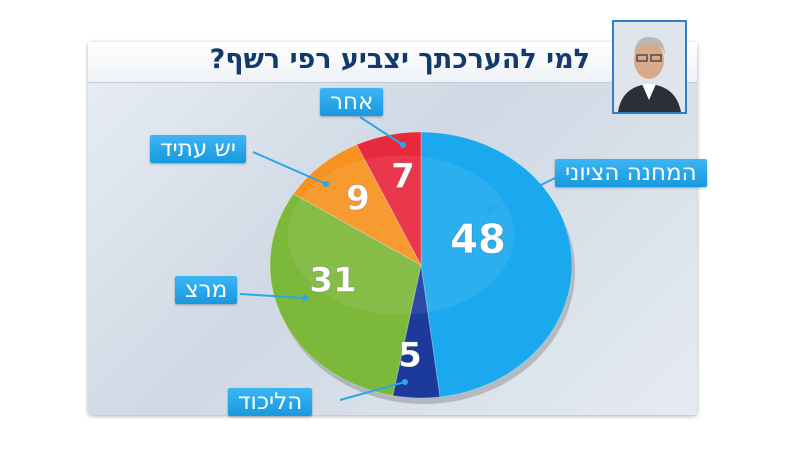  I want to click on value-label: 7, so click(403, 177).